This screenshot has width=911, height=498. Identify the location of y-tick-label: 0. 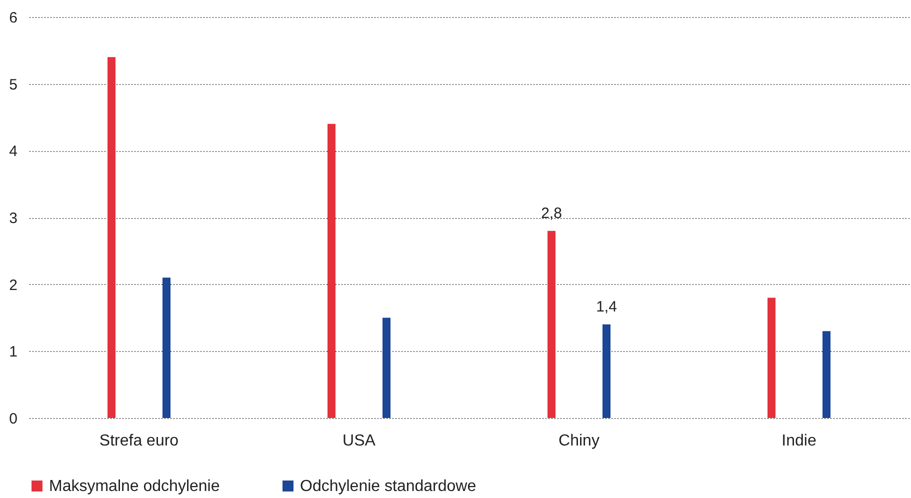
(13, 419).